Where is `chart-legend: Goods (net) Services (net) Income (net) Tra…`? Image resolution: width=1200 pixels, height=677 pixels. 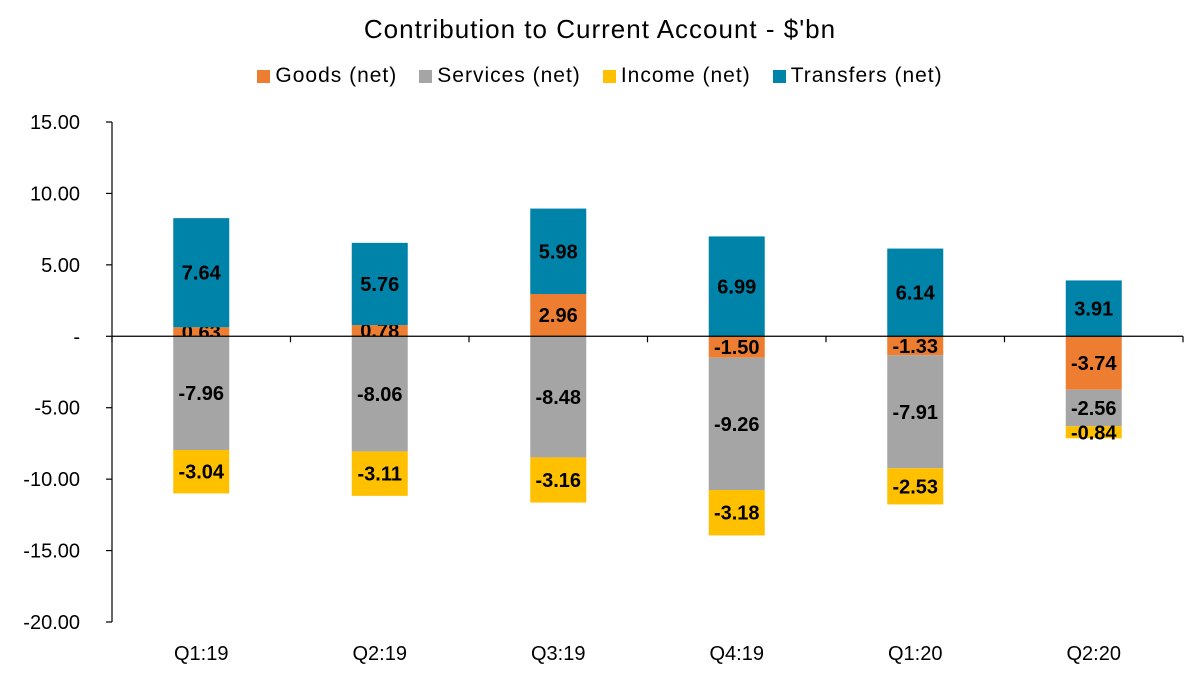 chart-legend: Goods (net) Services (net) Income (net) Tra… is located at coordinates (600, 76).